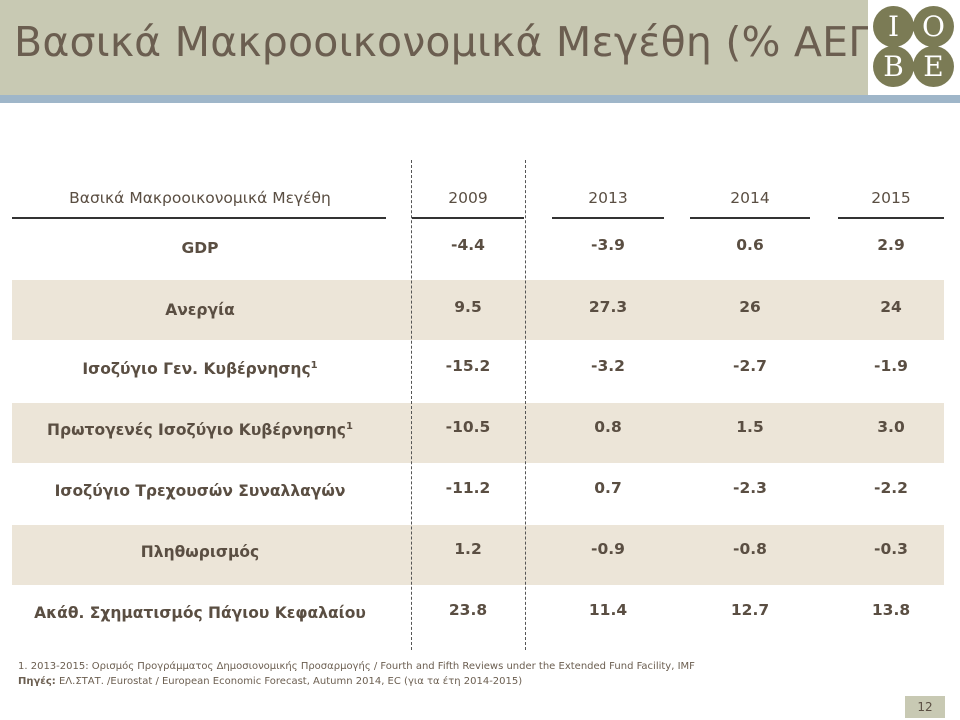  I want to click on table-cell: 0.8, so click(608, 427).